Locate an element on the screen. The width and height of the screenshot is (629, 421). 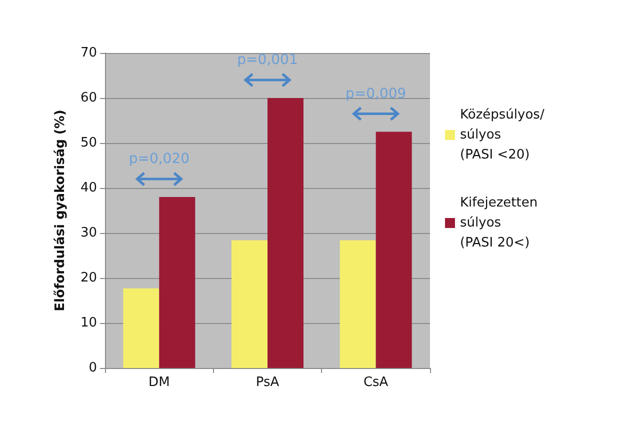
y-axis-title: Előfordulási gyakoriság (%) is located at coordinates (60, 211).